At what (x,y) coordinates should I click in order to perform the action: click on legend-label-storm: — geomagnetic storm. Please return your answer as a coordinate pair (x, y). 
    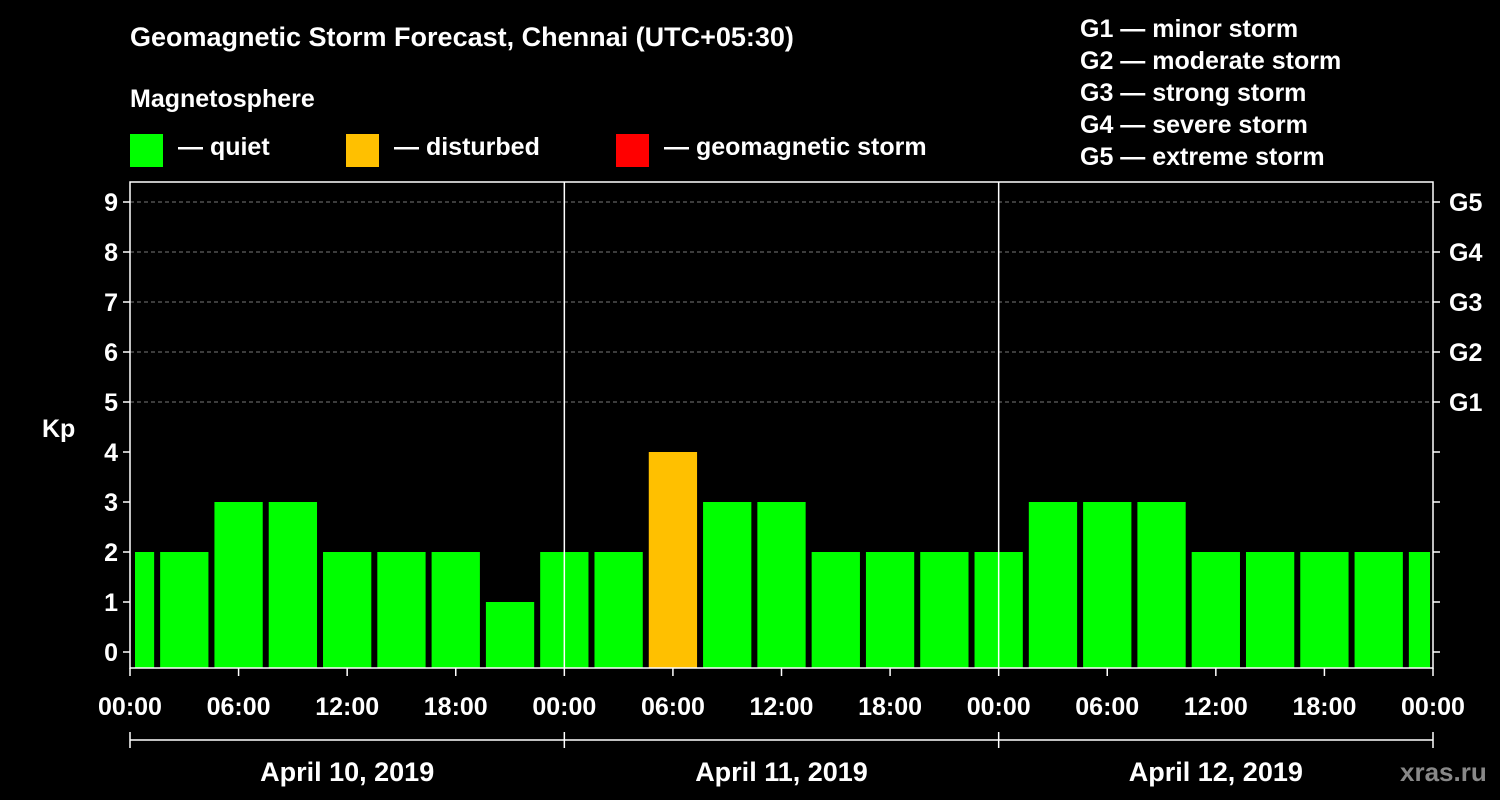
    Looking at the image, I should click on (795, 147).